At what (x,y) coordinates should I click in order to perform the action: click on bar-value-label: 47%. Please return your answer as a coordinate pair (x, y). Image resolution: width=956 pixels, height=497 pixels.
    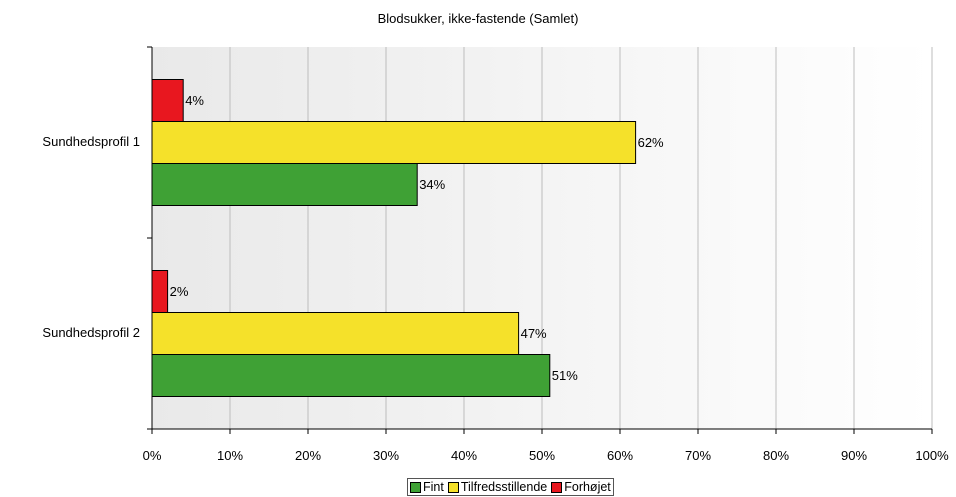
    Looking at the image, I should click on (534, 333).